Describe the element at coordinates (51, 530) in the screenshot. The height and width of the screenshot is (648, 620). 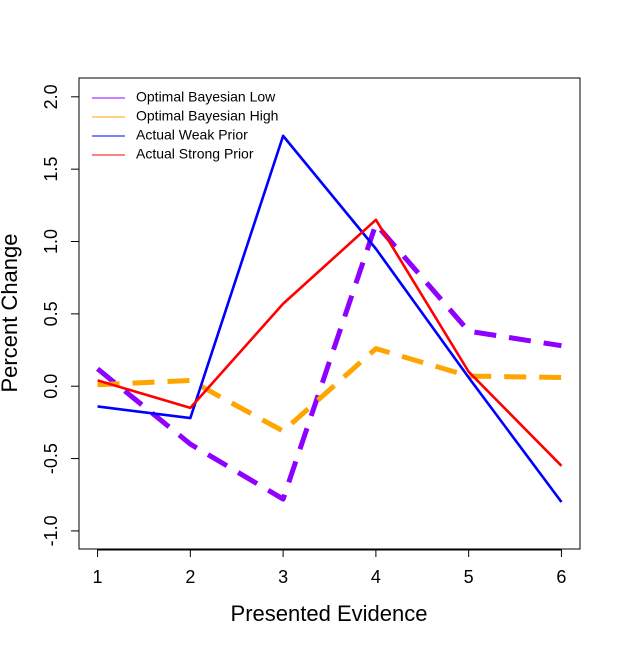
I see `y-tick-label: -1.0` at that location.